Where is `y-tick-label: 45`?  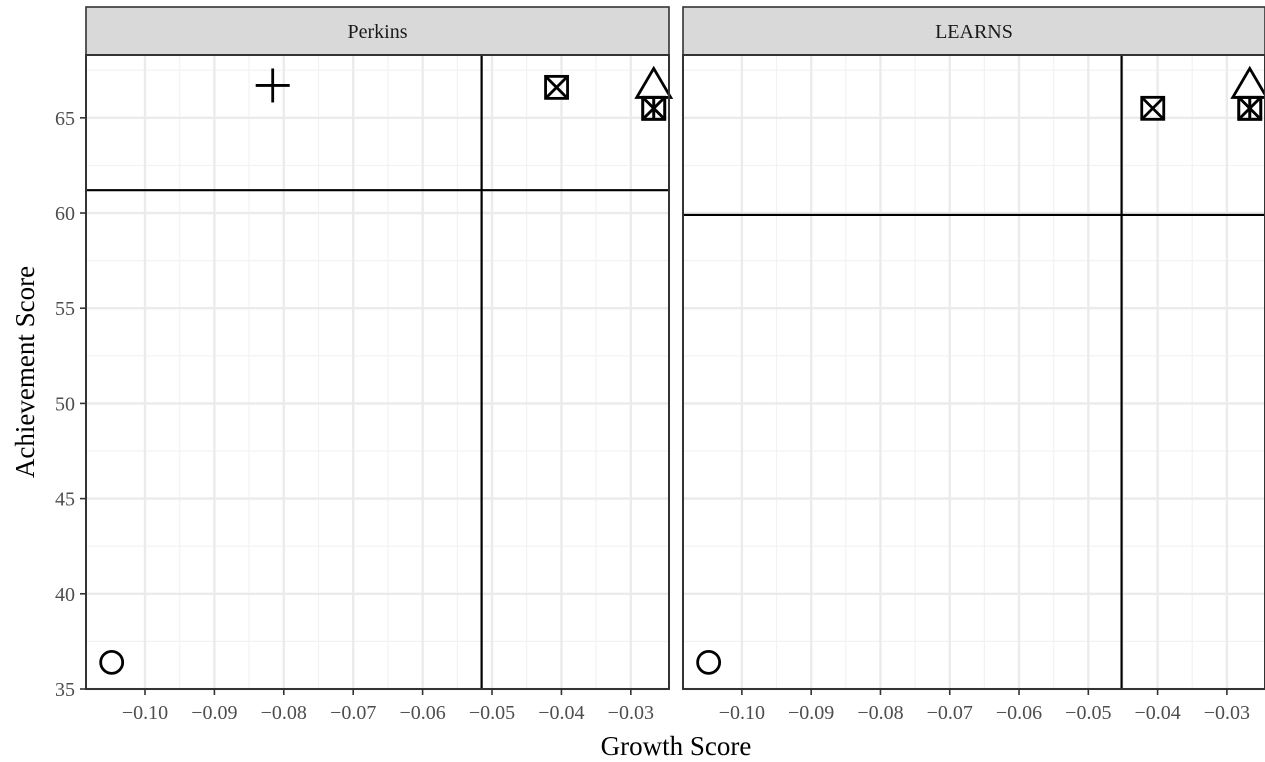
y-tick-label: 45 is located at coordinates (65, 500).